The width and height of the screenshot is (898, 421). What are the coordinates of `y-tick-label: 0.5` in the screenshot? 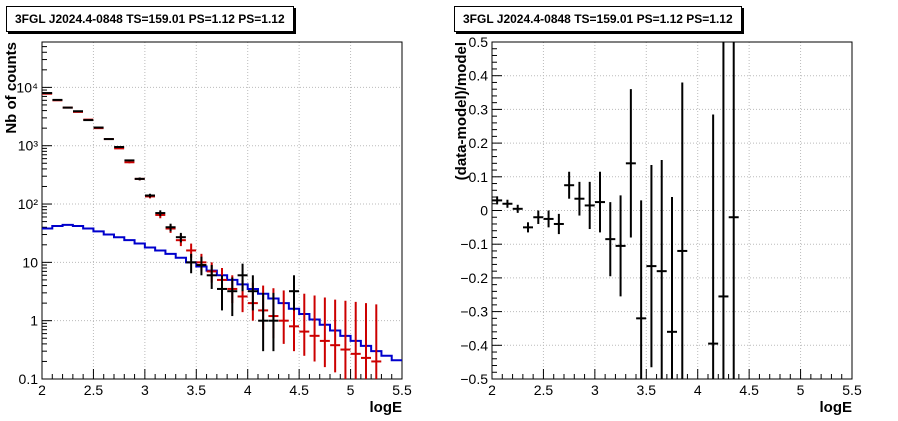 It's located at (479, 42).